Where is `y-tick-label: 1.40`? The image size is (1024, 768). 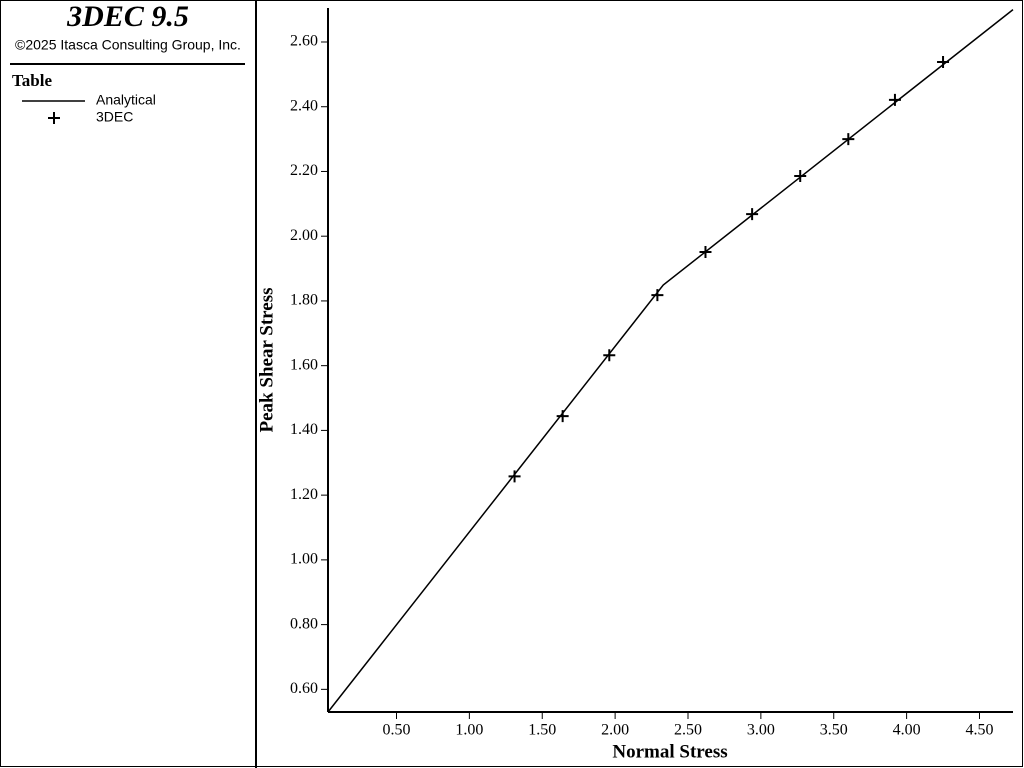
y-tick-label: 1.40 is located at coordinates (304, 429).